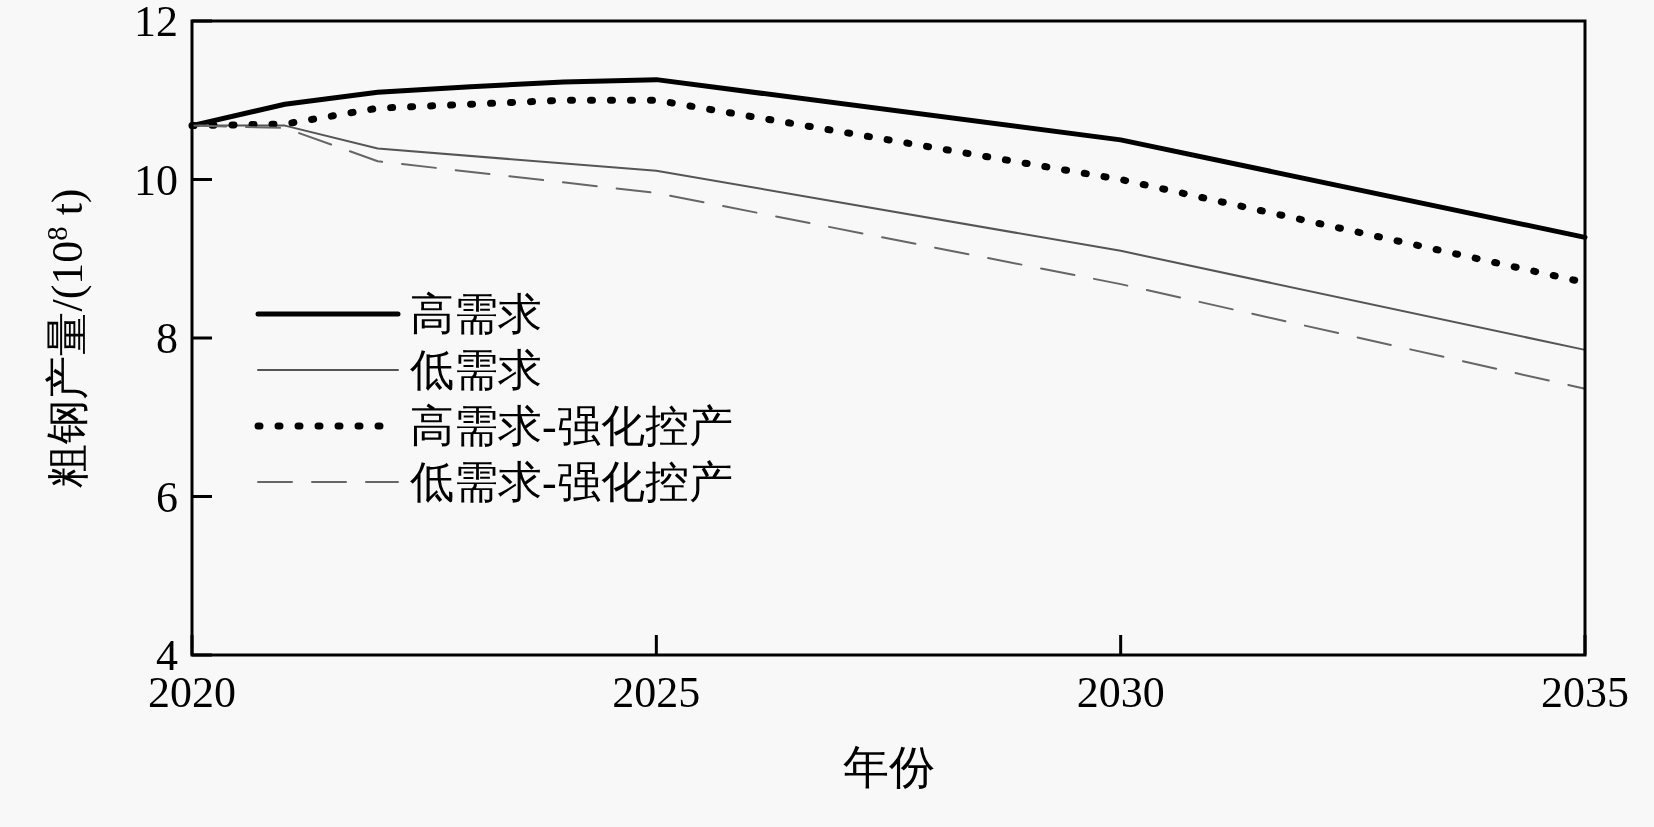  I want to click on y-tick-label: 10, so click(156, 180).